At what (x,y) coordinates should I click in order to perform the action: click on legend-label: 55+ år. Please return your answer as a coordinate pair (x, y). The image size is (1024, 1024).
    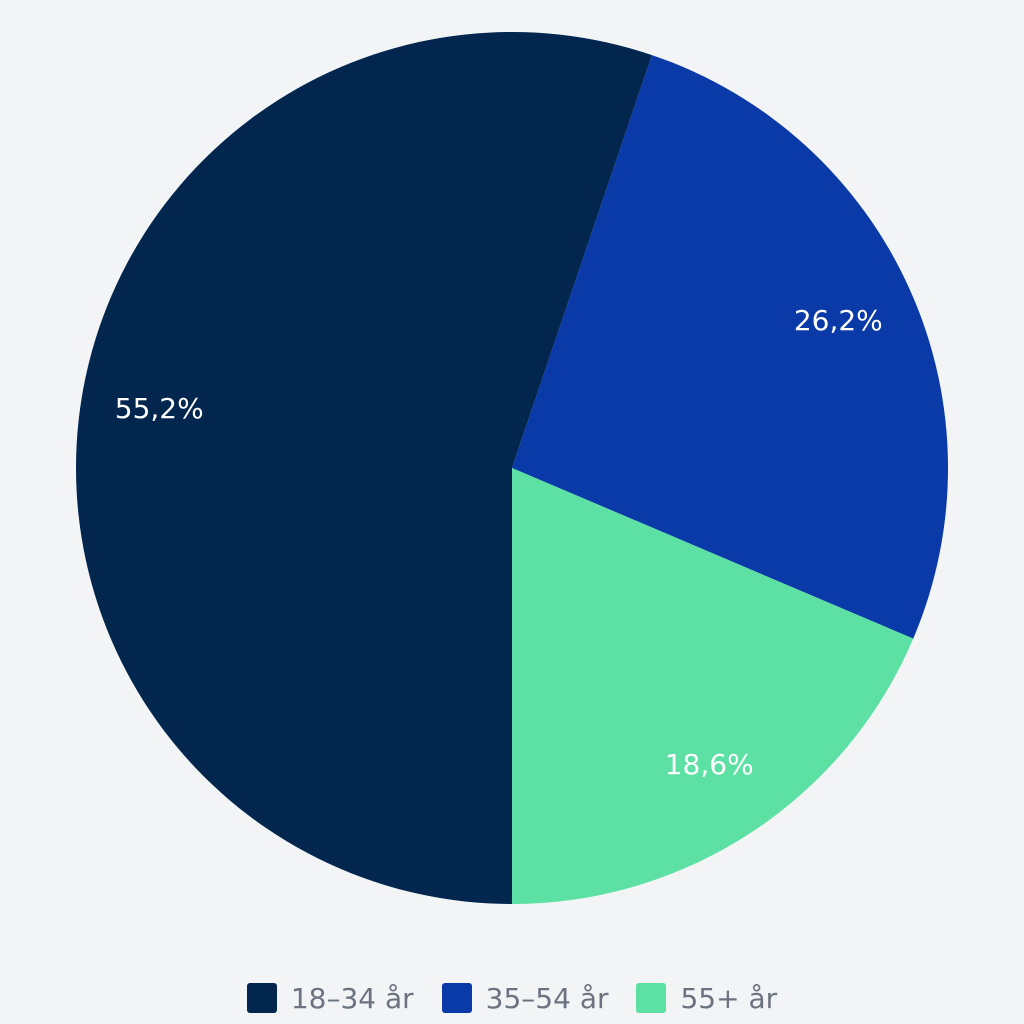
    Looking at the image, I should click on (729, 998).